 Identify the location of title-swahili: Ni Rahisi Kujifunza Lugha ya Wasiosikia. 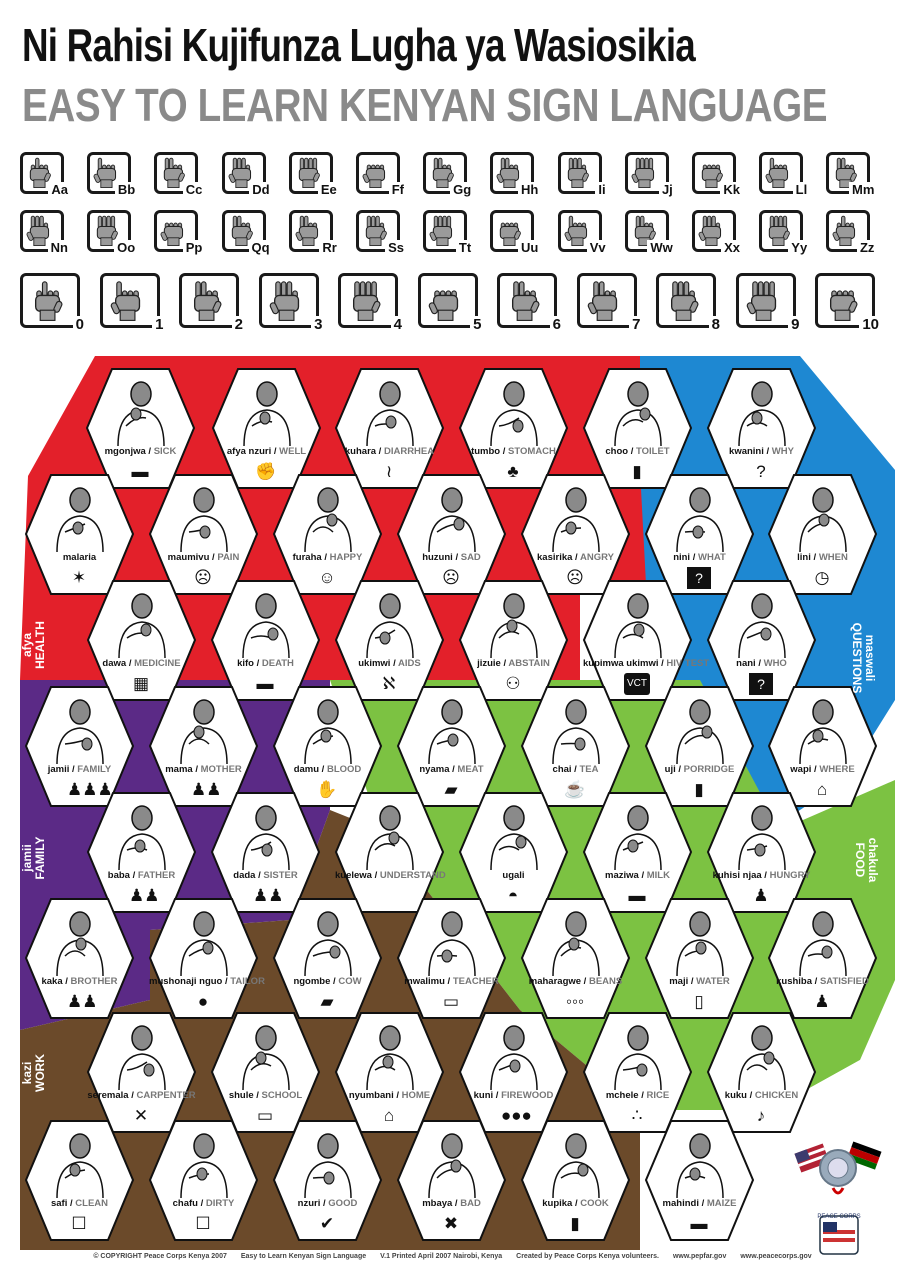
(359, 45).